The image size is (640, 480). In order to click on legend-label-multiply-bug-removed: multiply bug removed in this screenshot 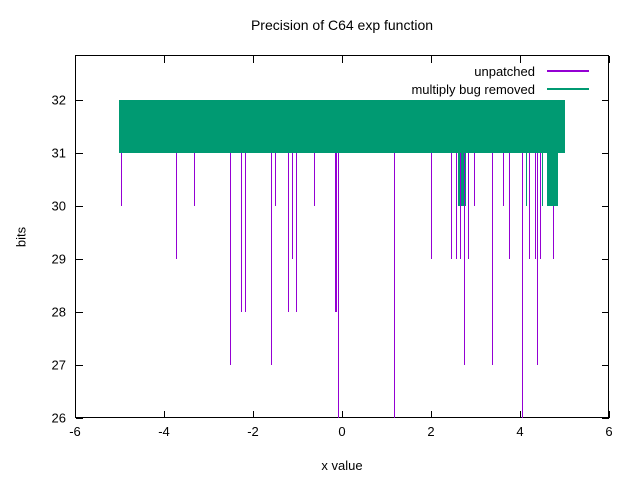, I will do `click(473, 89)`.